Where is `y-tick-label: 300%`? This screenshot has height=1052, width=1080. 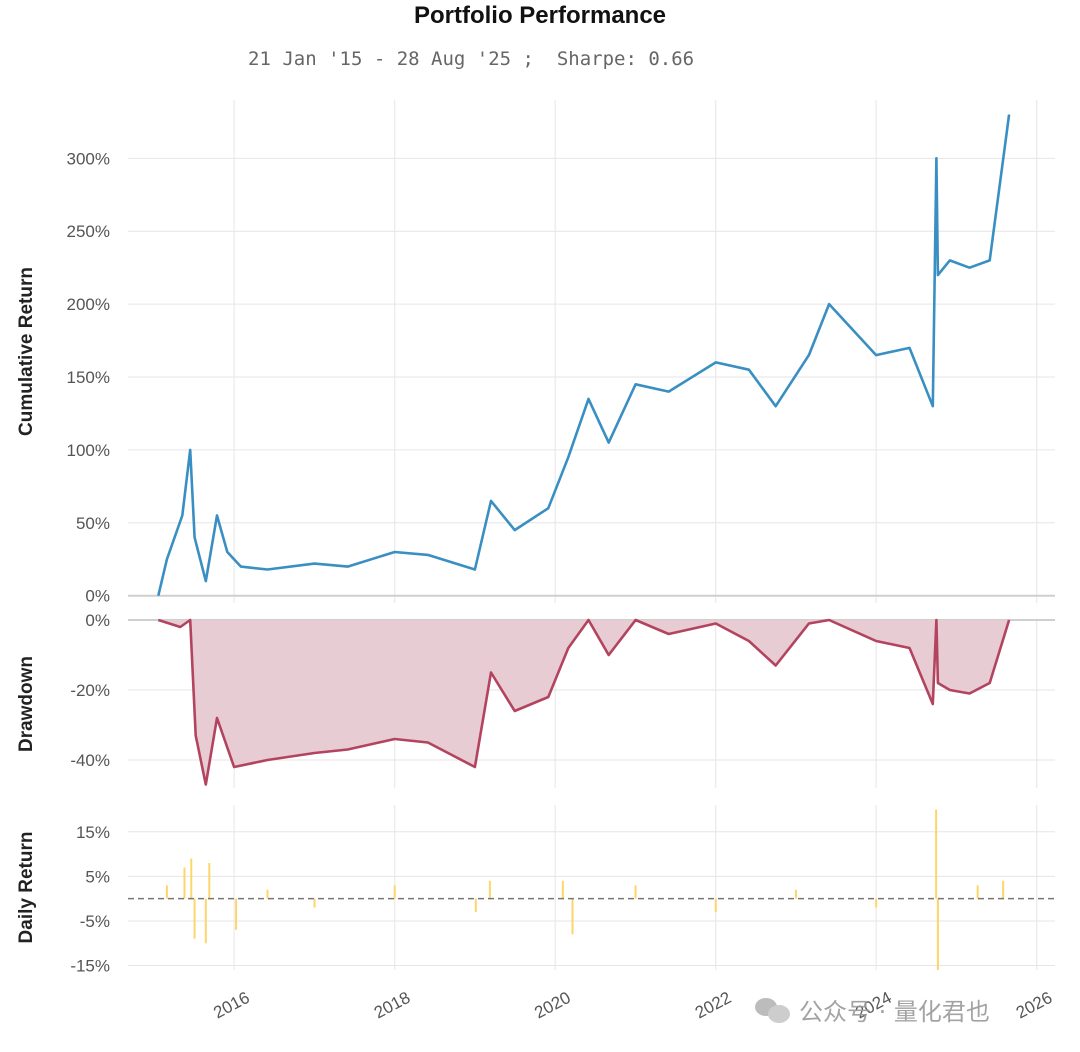
y-tick-label: 300% is located at coordinates (88, 158).